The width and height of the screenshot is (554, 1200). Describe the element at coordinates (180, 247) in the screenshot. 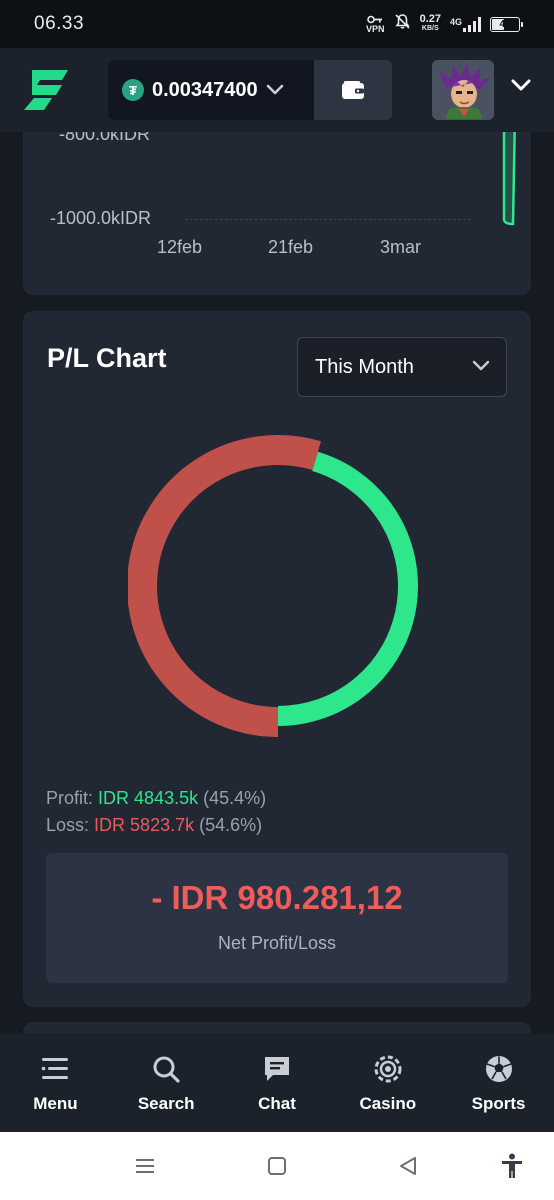

I see `x-axis-label: 12feb` at that location.